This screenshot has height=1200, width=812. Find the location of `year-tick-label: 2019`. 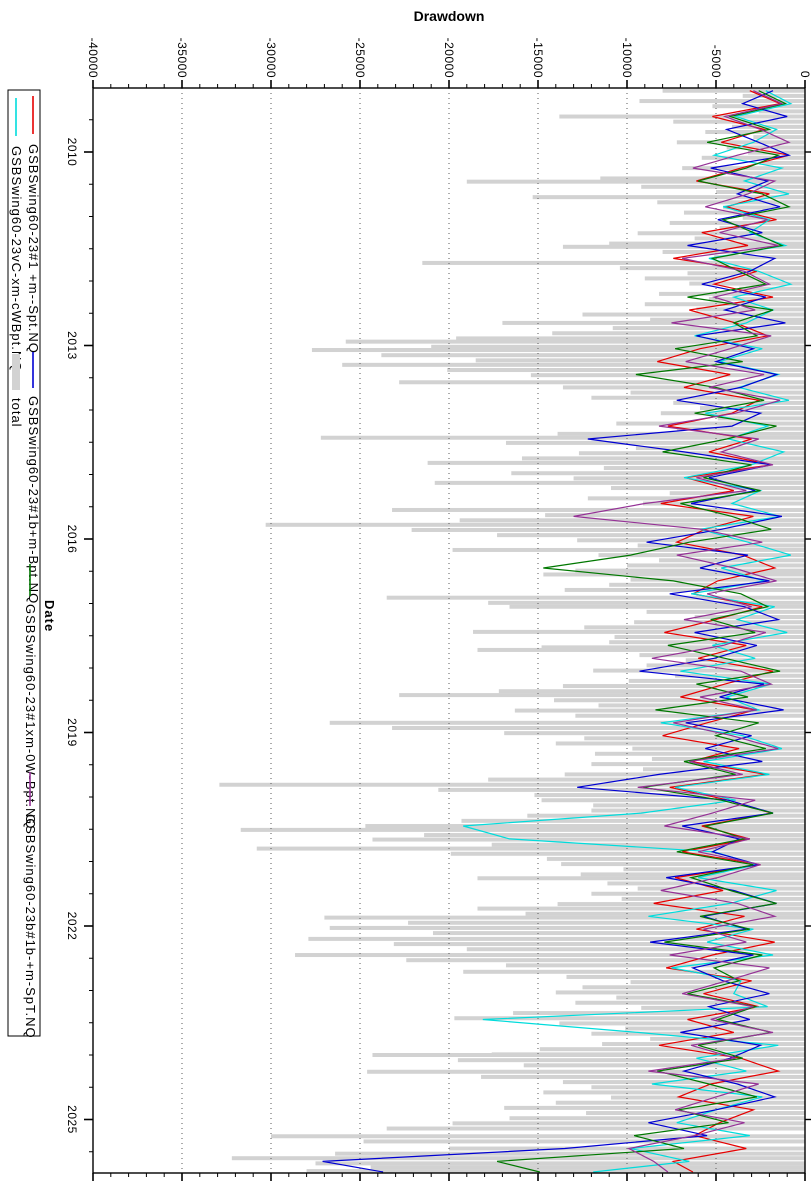

year-tick-label: 2019 is located at coordinates (72, 732).